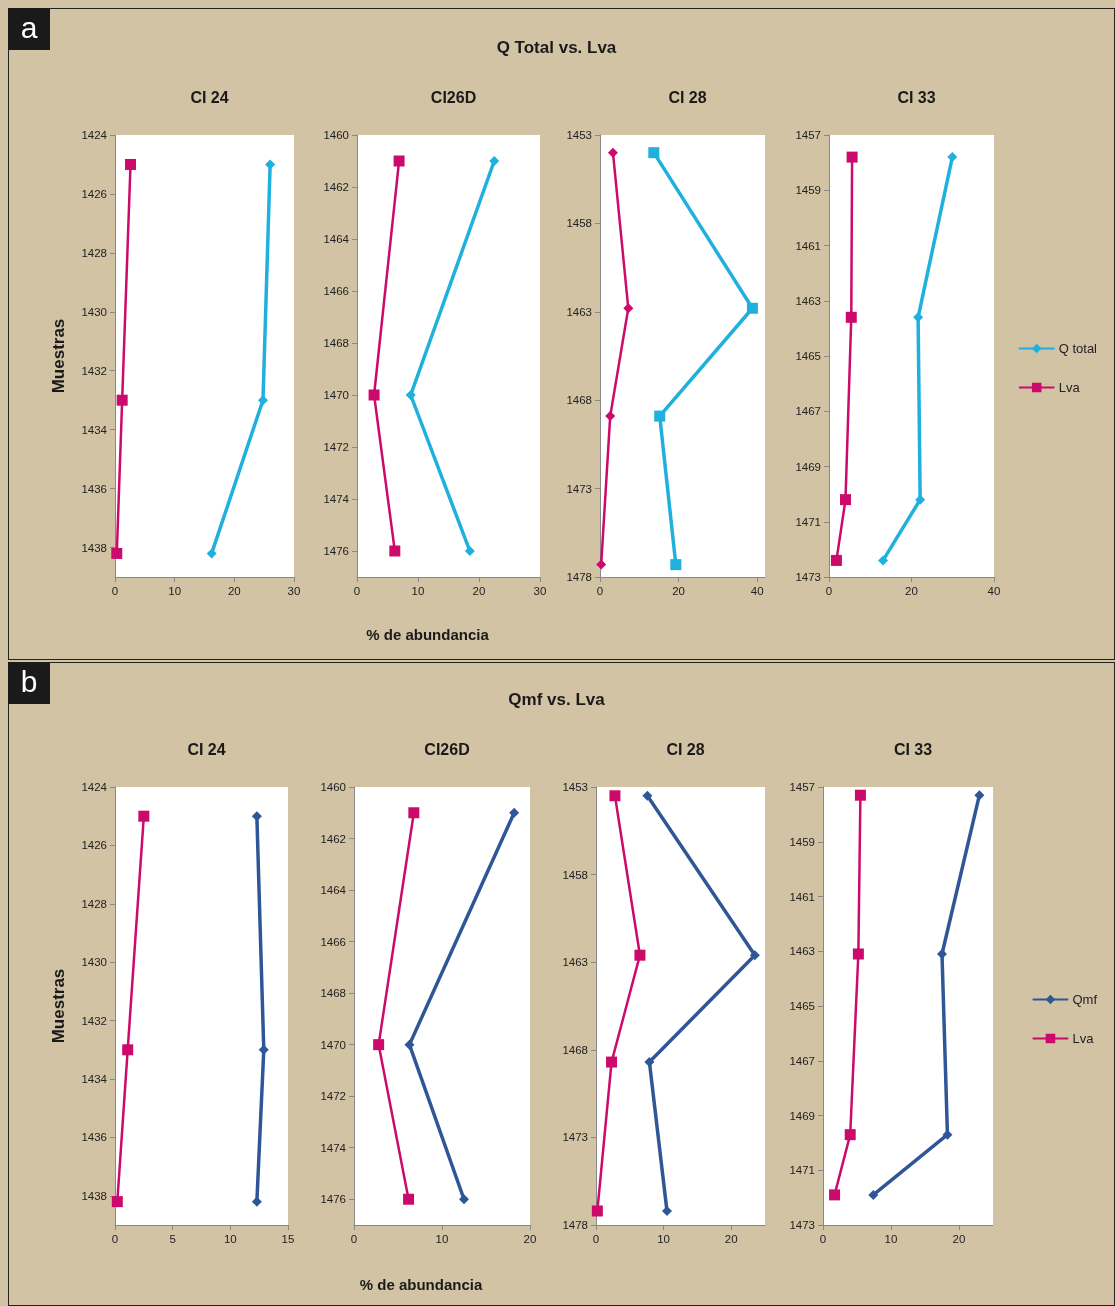 The image size is (1115, 1306). Describe the element at coordinates (94, 135) in the screenshot. I see `y-tick-label: 1424` at that location.